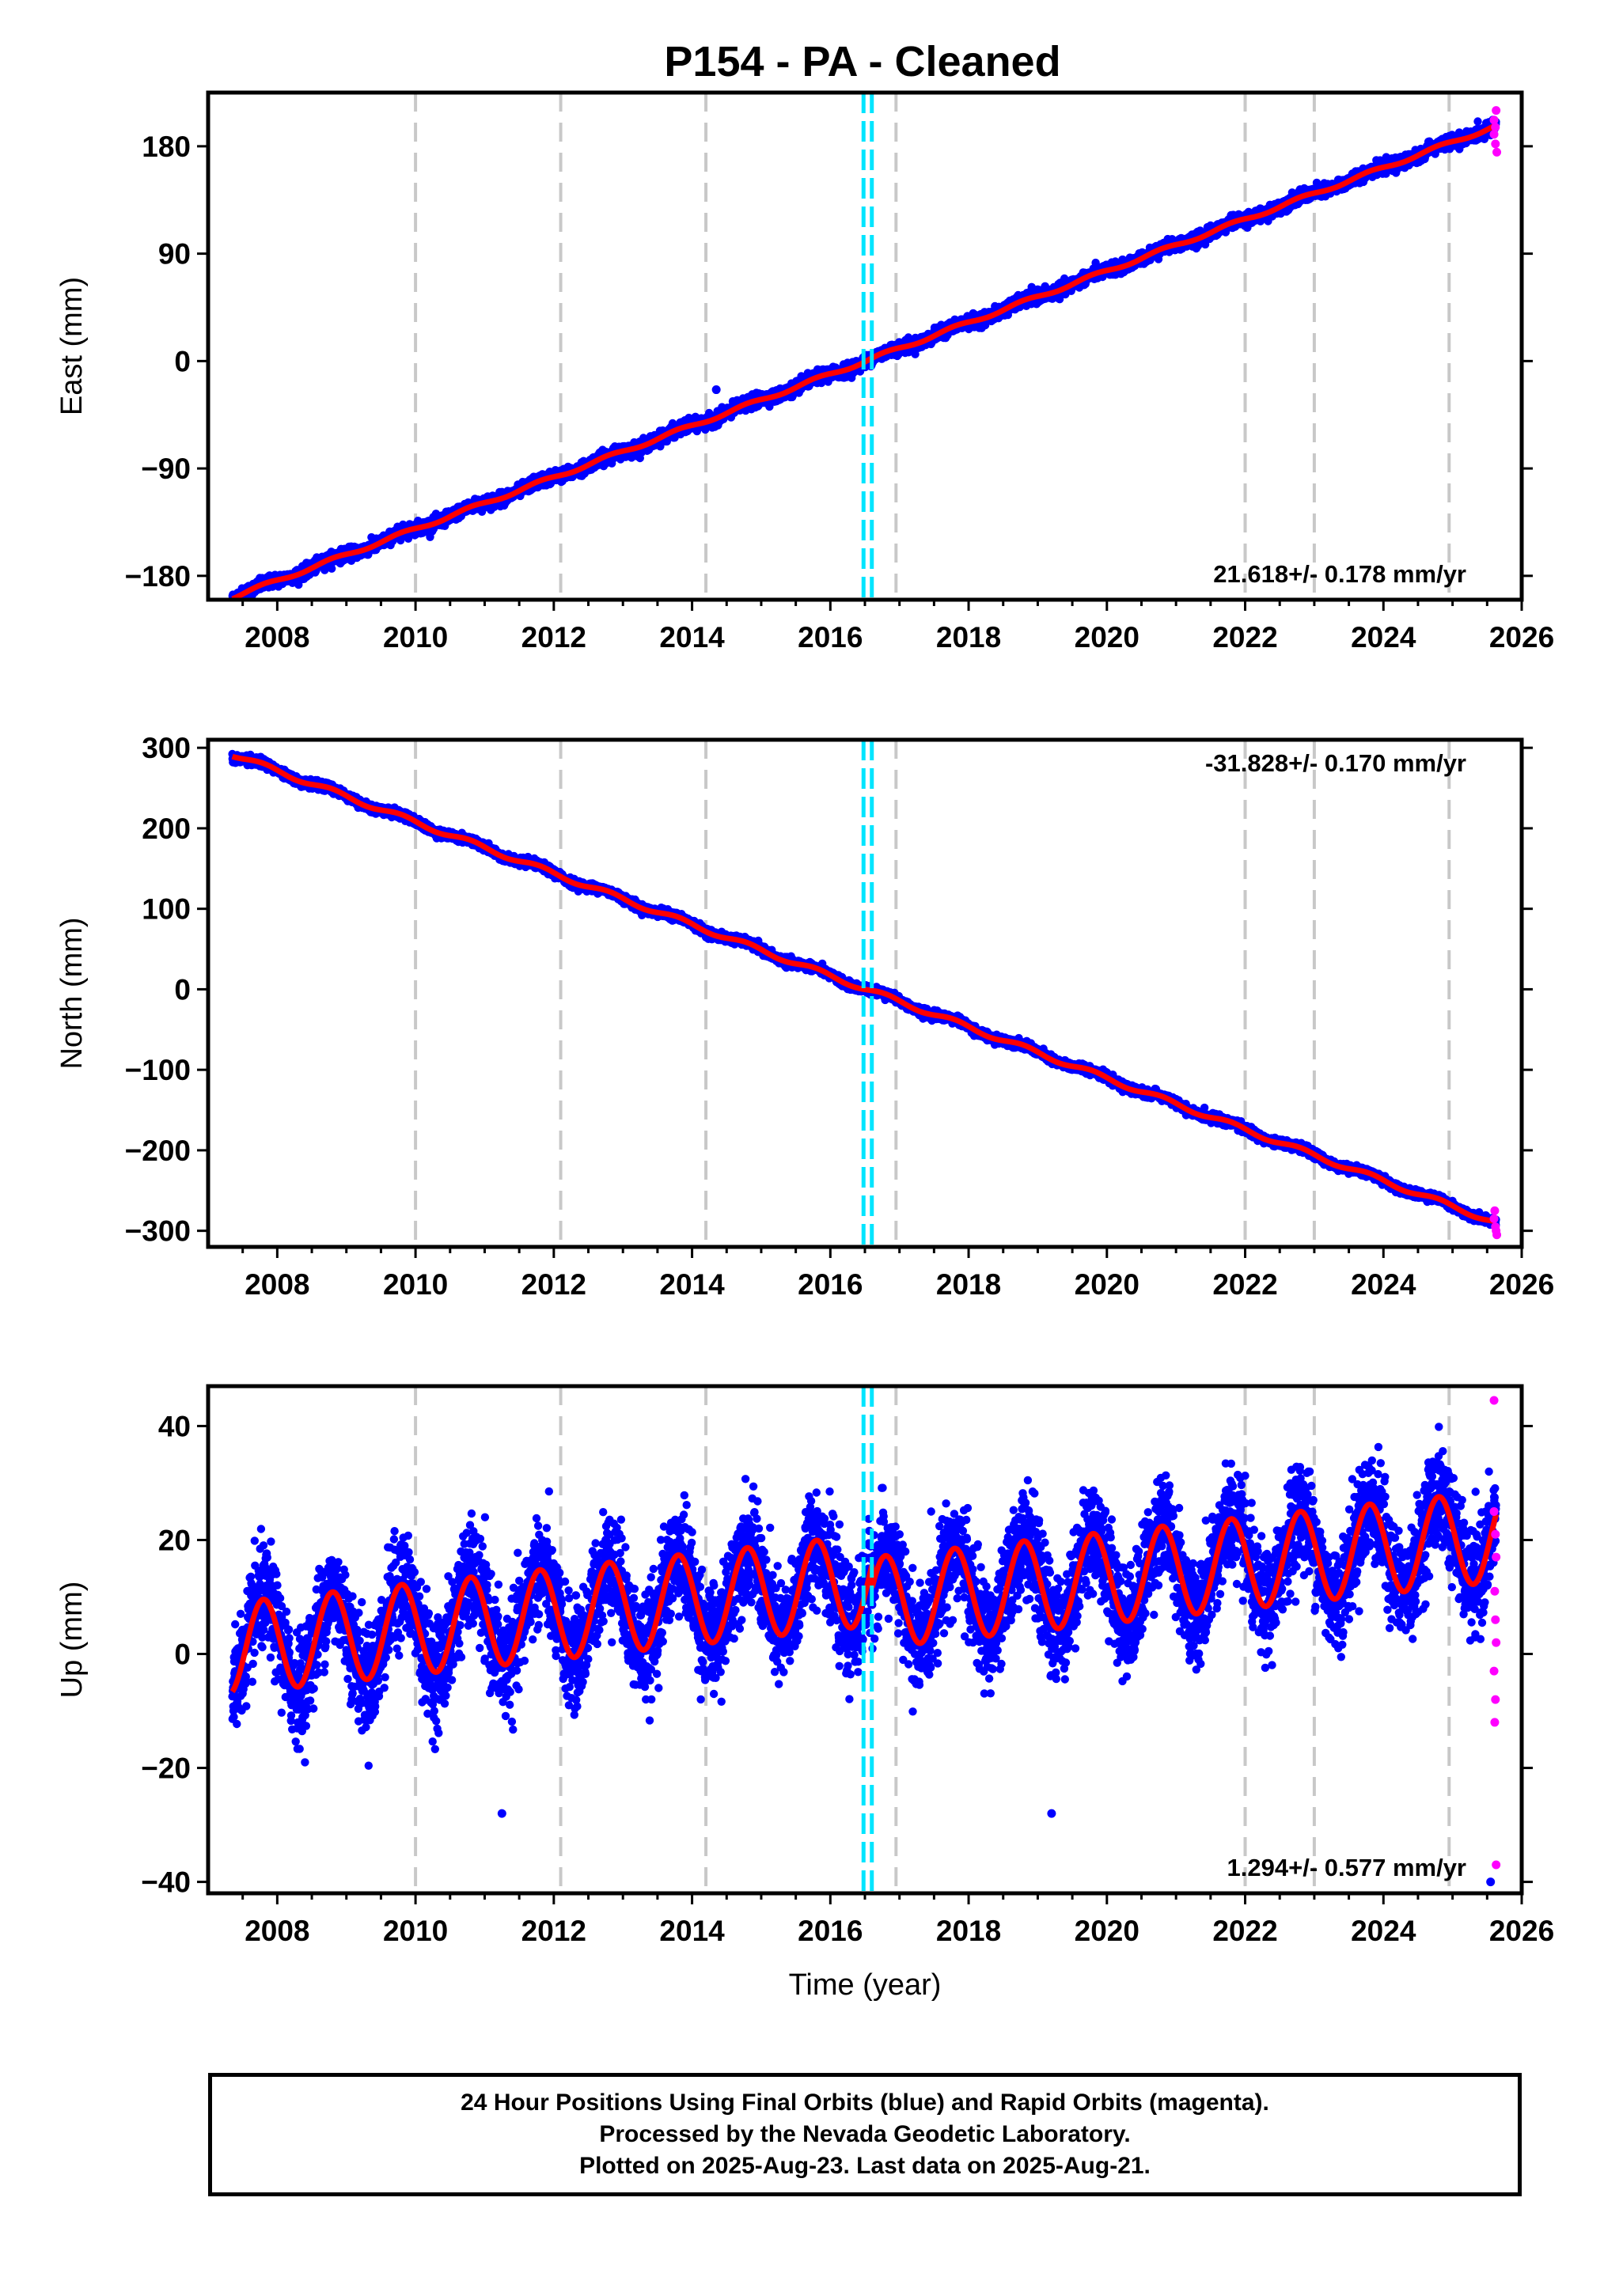 This screenshot has height=2296, width=1604. I want to click on figure-title: P154 - PA - Cleaned, so click(862, 61).